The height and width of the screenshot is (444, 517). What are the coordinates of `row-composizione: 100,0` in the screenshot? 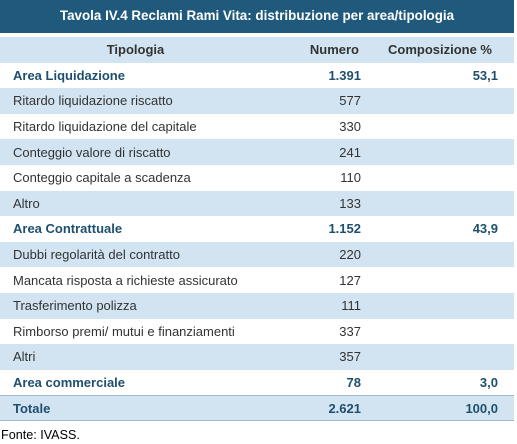 It's located at (481, 408).